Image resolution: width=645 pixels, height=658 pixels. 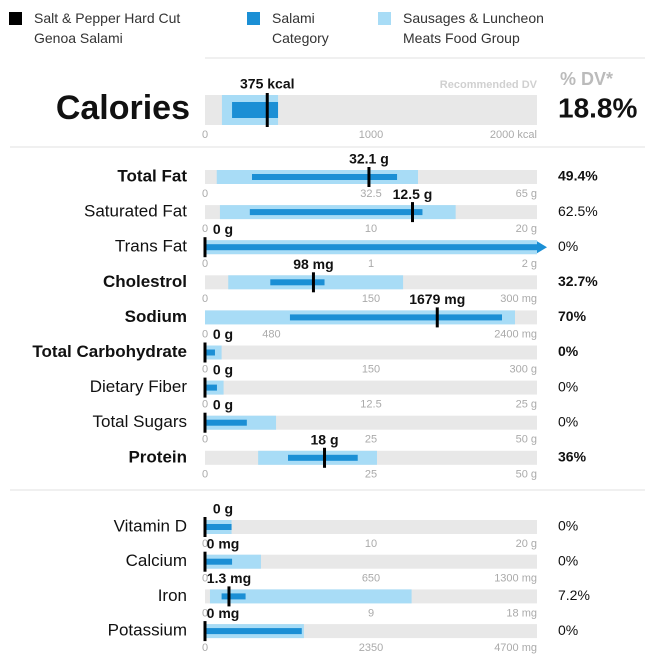 What do you see at coordinates (150, 525) in the screenshot?
I see `nutrient-label: Vitamin D` at bounding box center [150, 525].